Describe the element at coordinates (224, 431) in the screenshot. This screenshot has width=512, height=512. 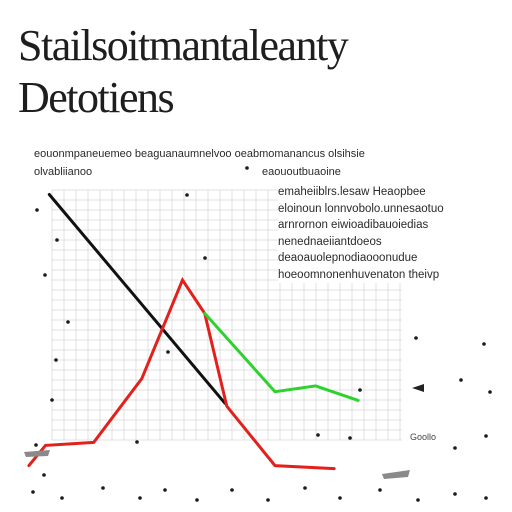
I see `gray-marks` at that location.